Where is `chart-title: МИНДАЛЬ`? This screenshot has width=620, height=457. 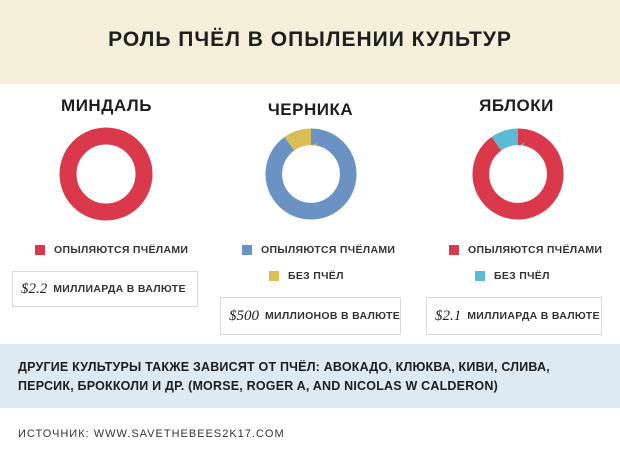 chart-title: МИНДАЛЬ is located at coordinates (106, 105).